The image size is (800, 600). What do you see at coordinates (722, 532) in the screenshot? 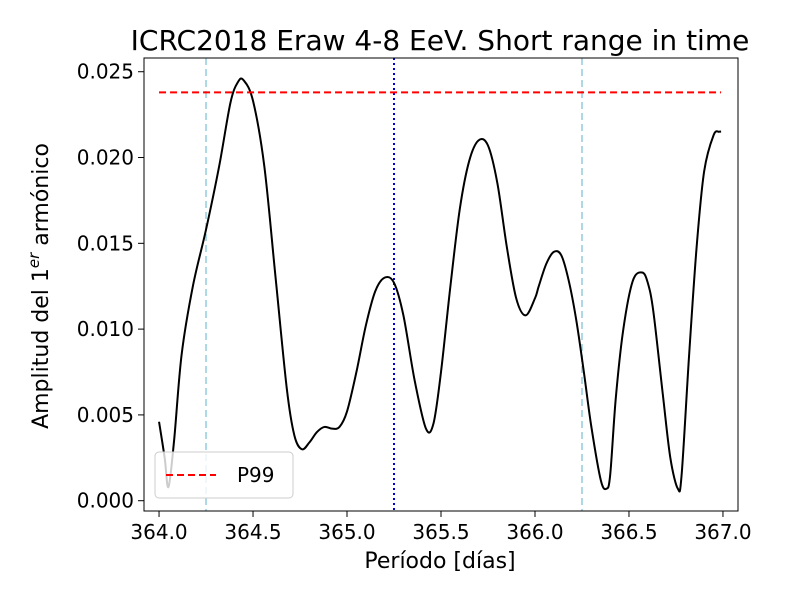
I see `x-tick-label: 367.0` at bounding box center [722, 532].